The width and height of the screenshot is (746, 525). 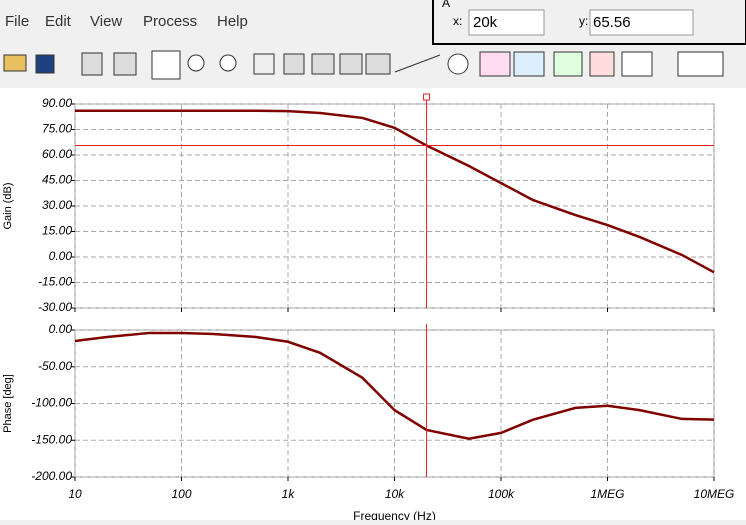 What do you see at coordinates (92, 64) in the screenshot?
I see `copy-button` at bounding box center [92, 64].